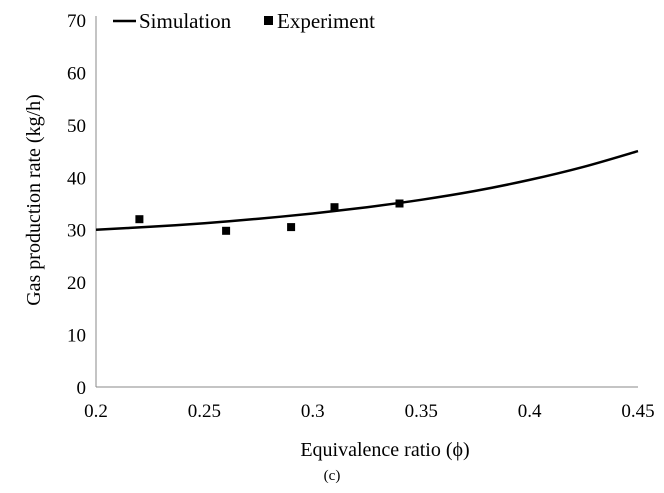 The image size is (664, 493). What do you see at coordinates (82, 388) in the screenshot?
I see `y-tick-label: 0` at bounding box center [82, 388].